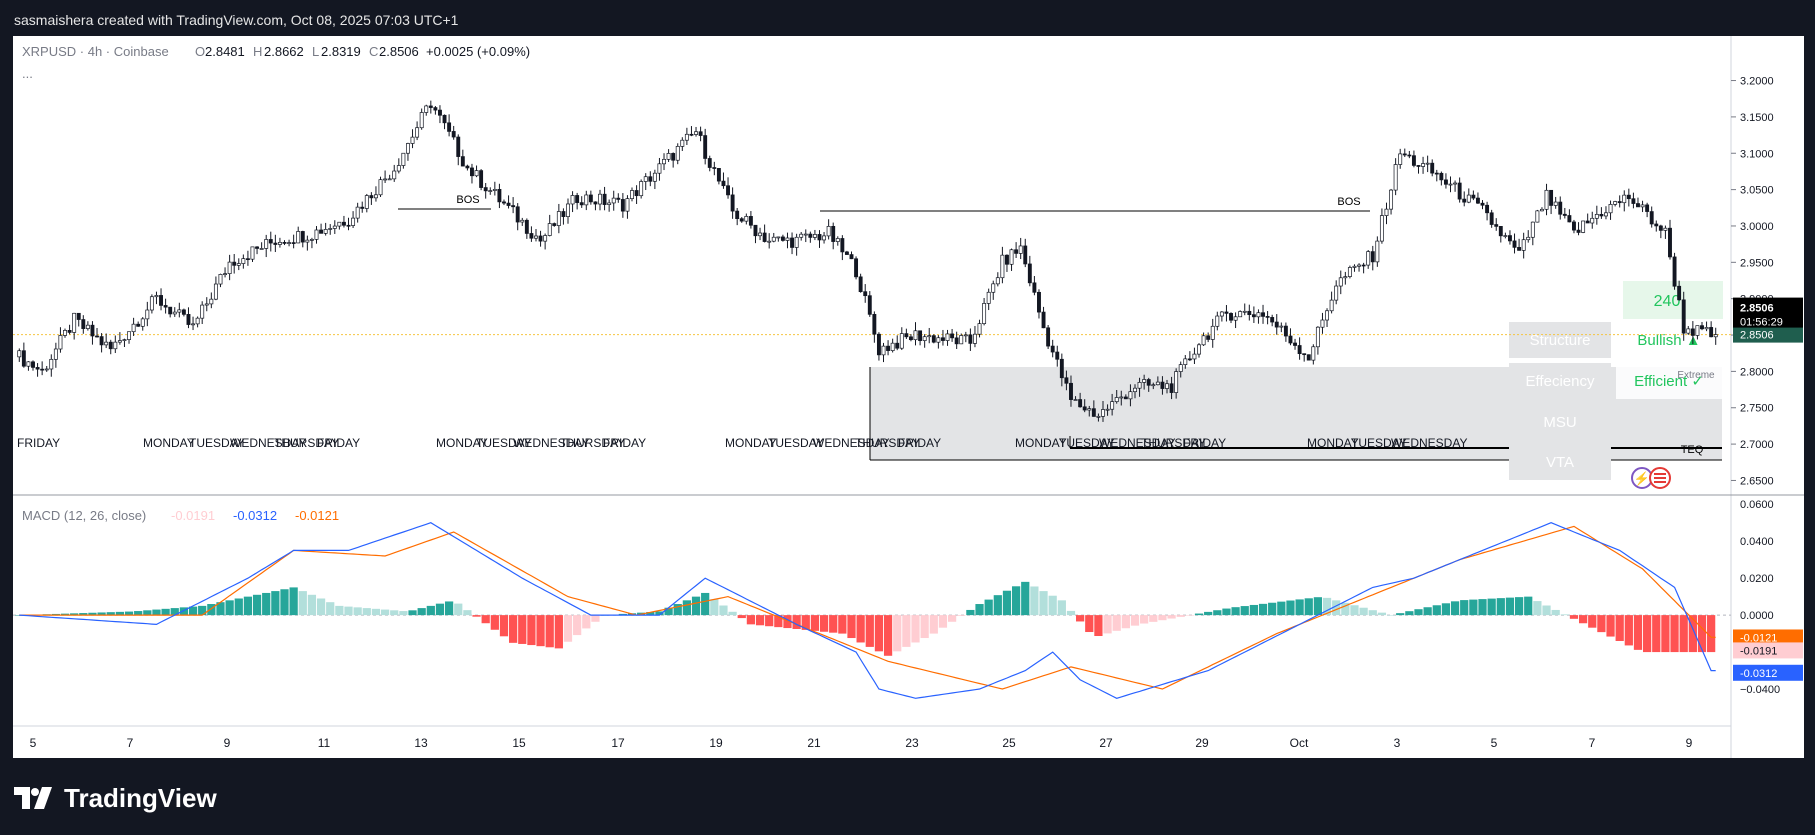  What do you see at coordinates (227, 743) in the screenshot?
I see `time-axis-label: 9` at bounding box center [227, 743].